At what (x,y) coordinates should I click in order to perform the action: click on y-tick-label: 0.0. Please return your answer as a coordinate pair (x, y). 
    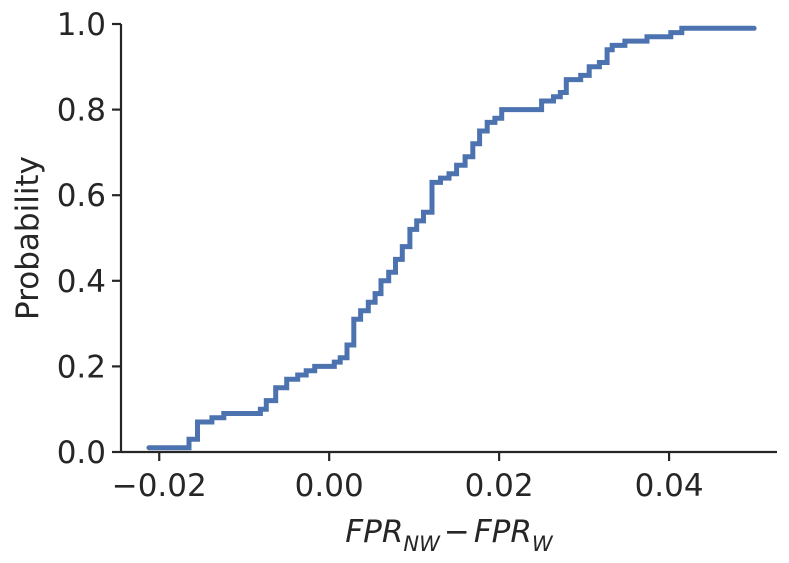
    Looking at the image, I should click on (81, 453).